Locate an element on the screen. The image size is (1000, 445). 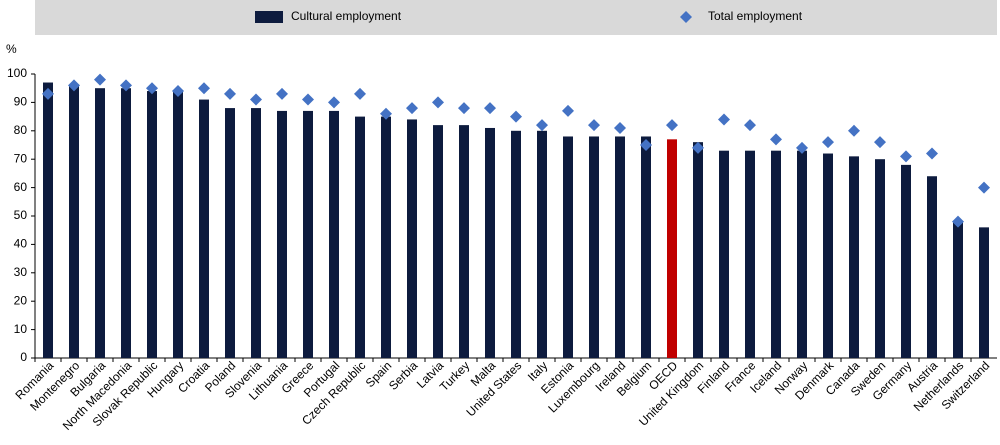
legend-label: Total employment is located at coordinates (755, 16).